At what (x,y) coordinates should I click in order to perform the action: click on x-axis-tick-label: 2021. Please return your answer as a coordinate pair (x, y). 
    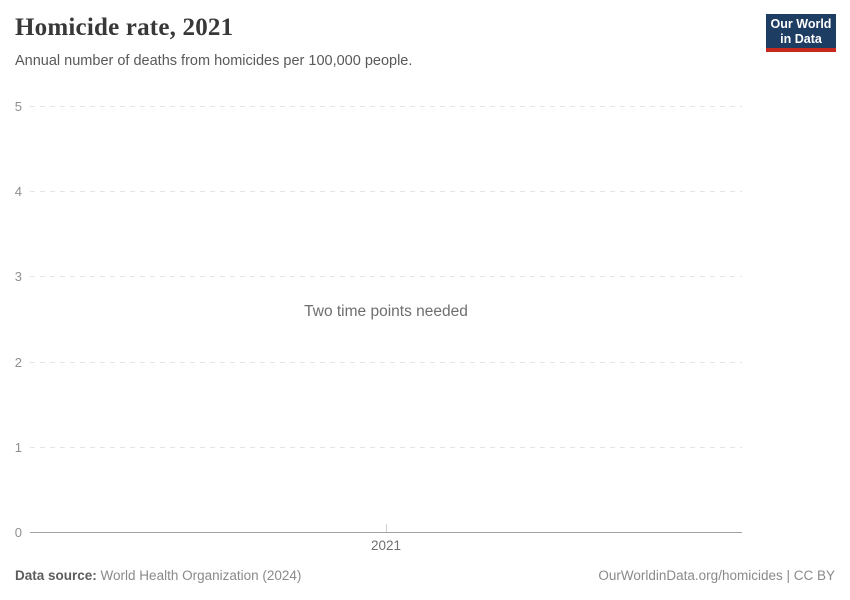
    Looking at the image, I should click on (386, 545).